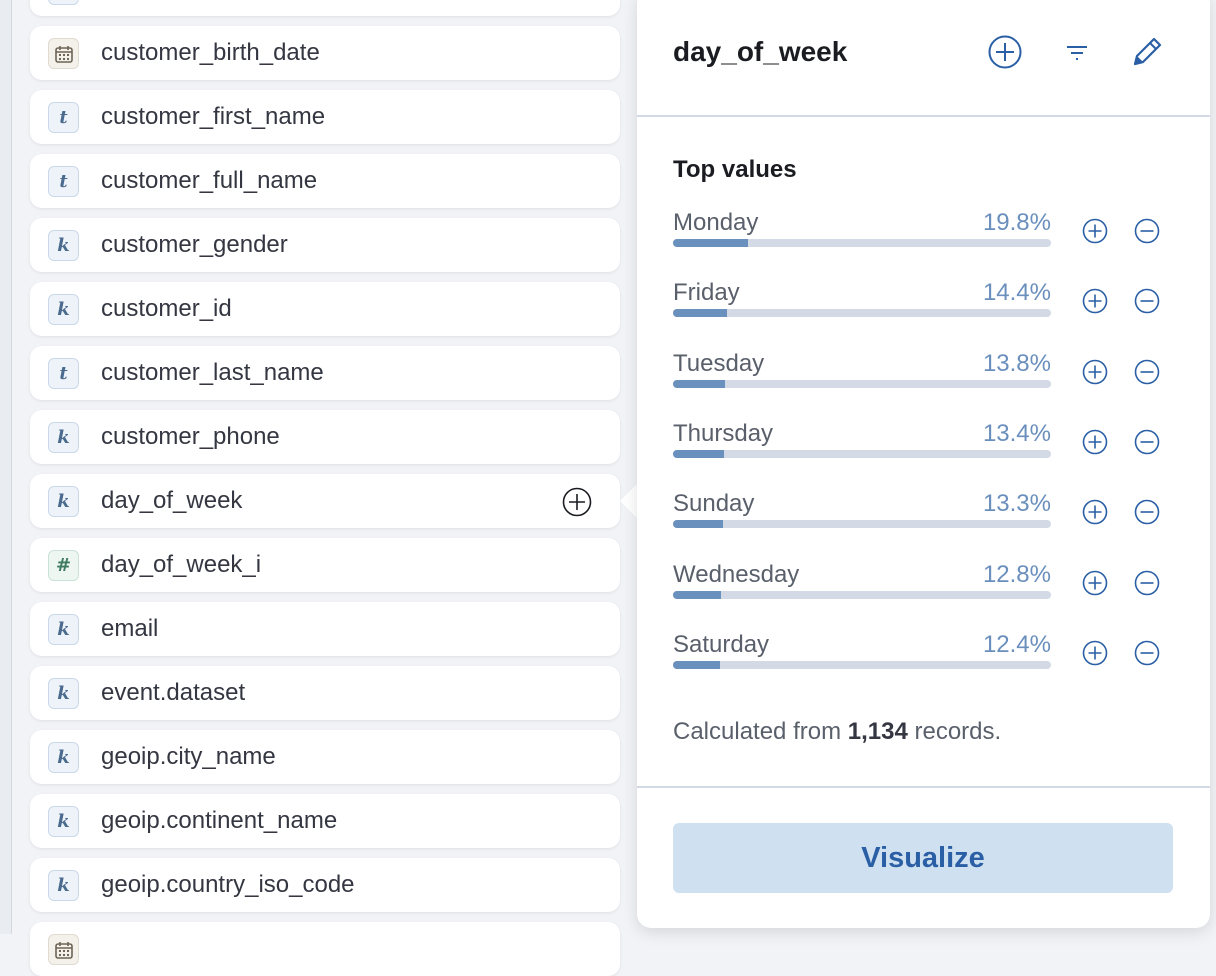 Image resolution: width=1216 pixels, height=976 pixels. What do you see at coordinates (325, 629) in the screenshot?
I see `field-item: k email` at bounding box center [325, 629].